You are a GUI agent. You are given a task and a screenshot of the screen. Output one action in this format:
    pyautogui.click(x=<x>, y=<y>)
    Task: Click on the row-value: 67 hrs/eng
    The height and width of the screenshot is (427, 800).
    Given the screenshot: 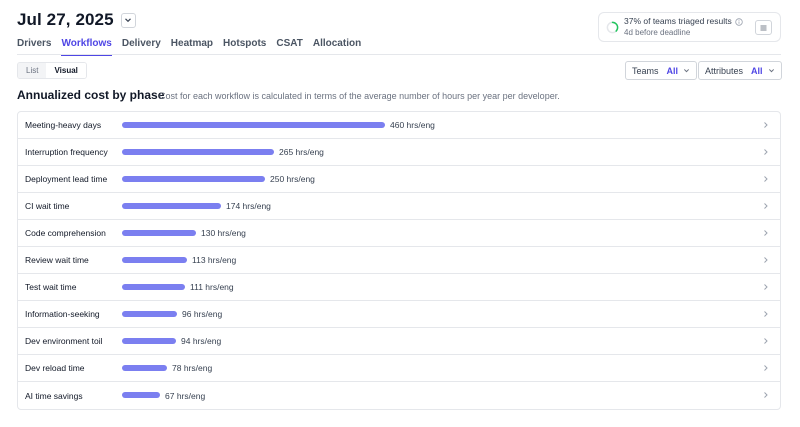 What is the action you would take?
    pyautogui.click(x=185, y=395)
    